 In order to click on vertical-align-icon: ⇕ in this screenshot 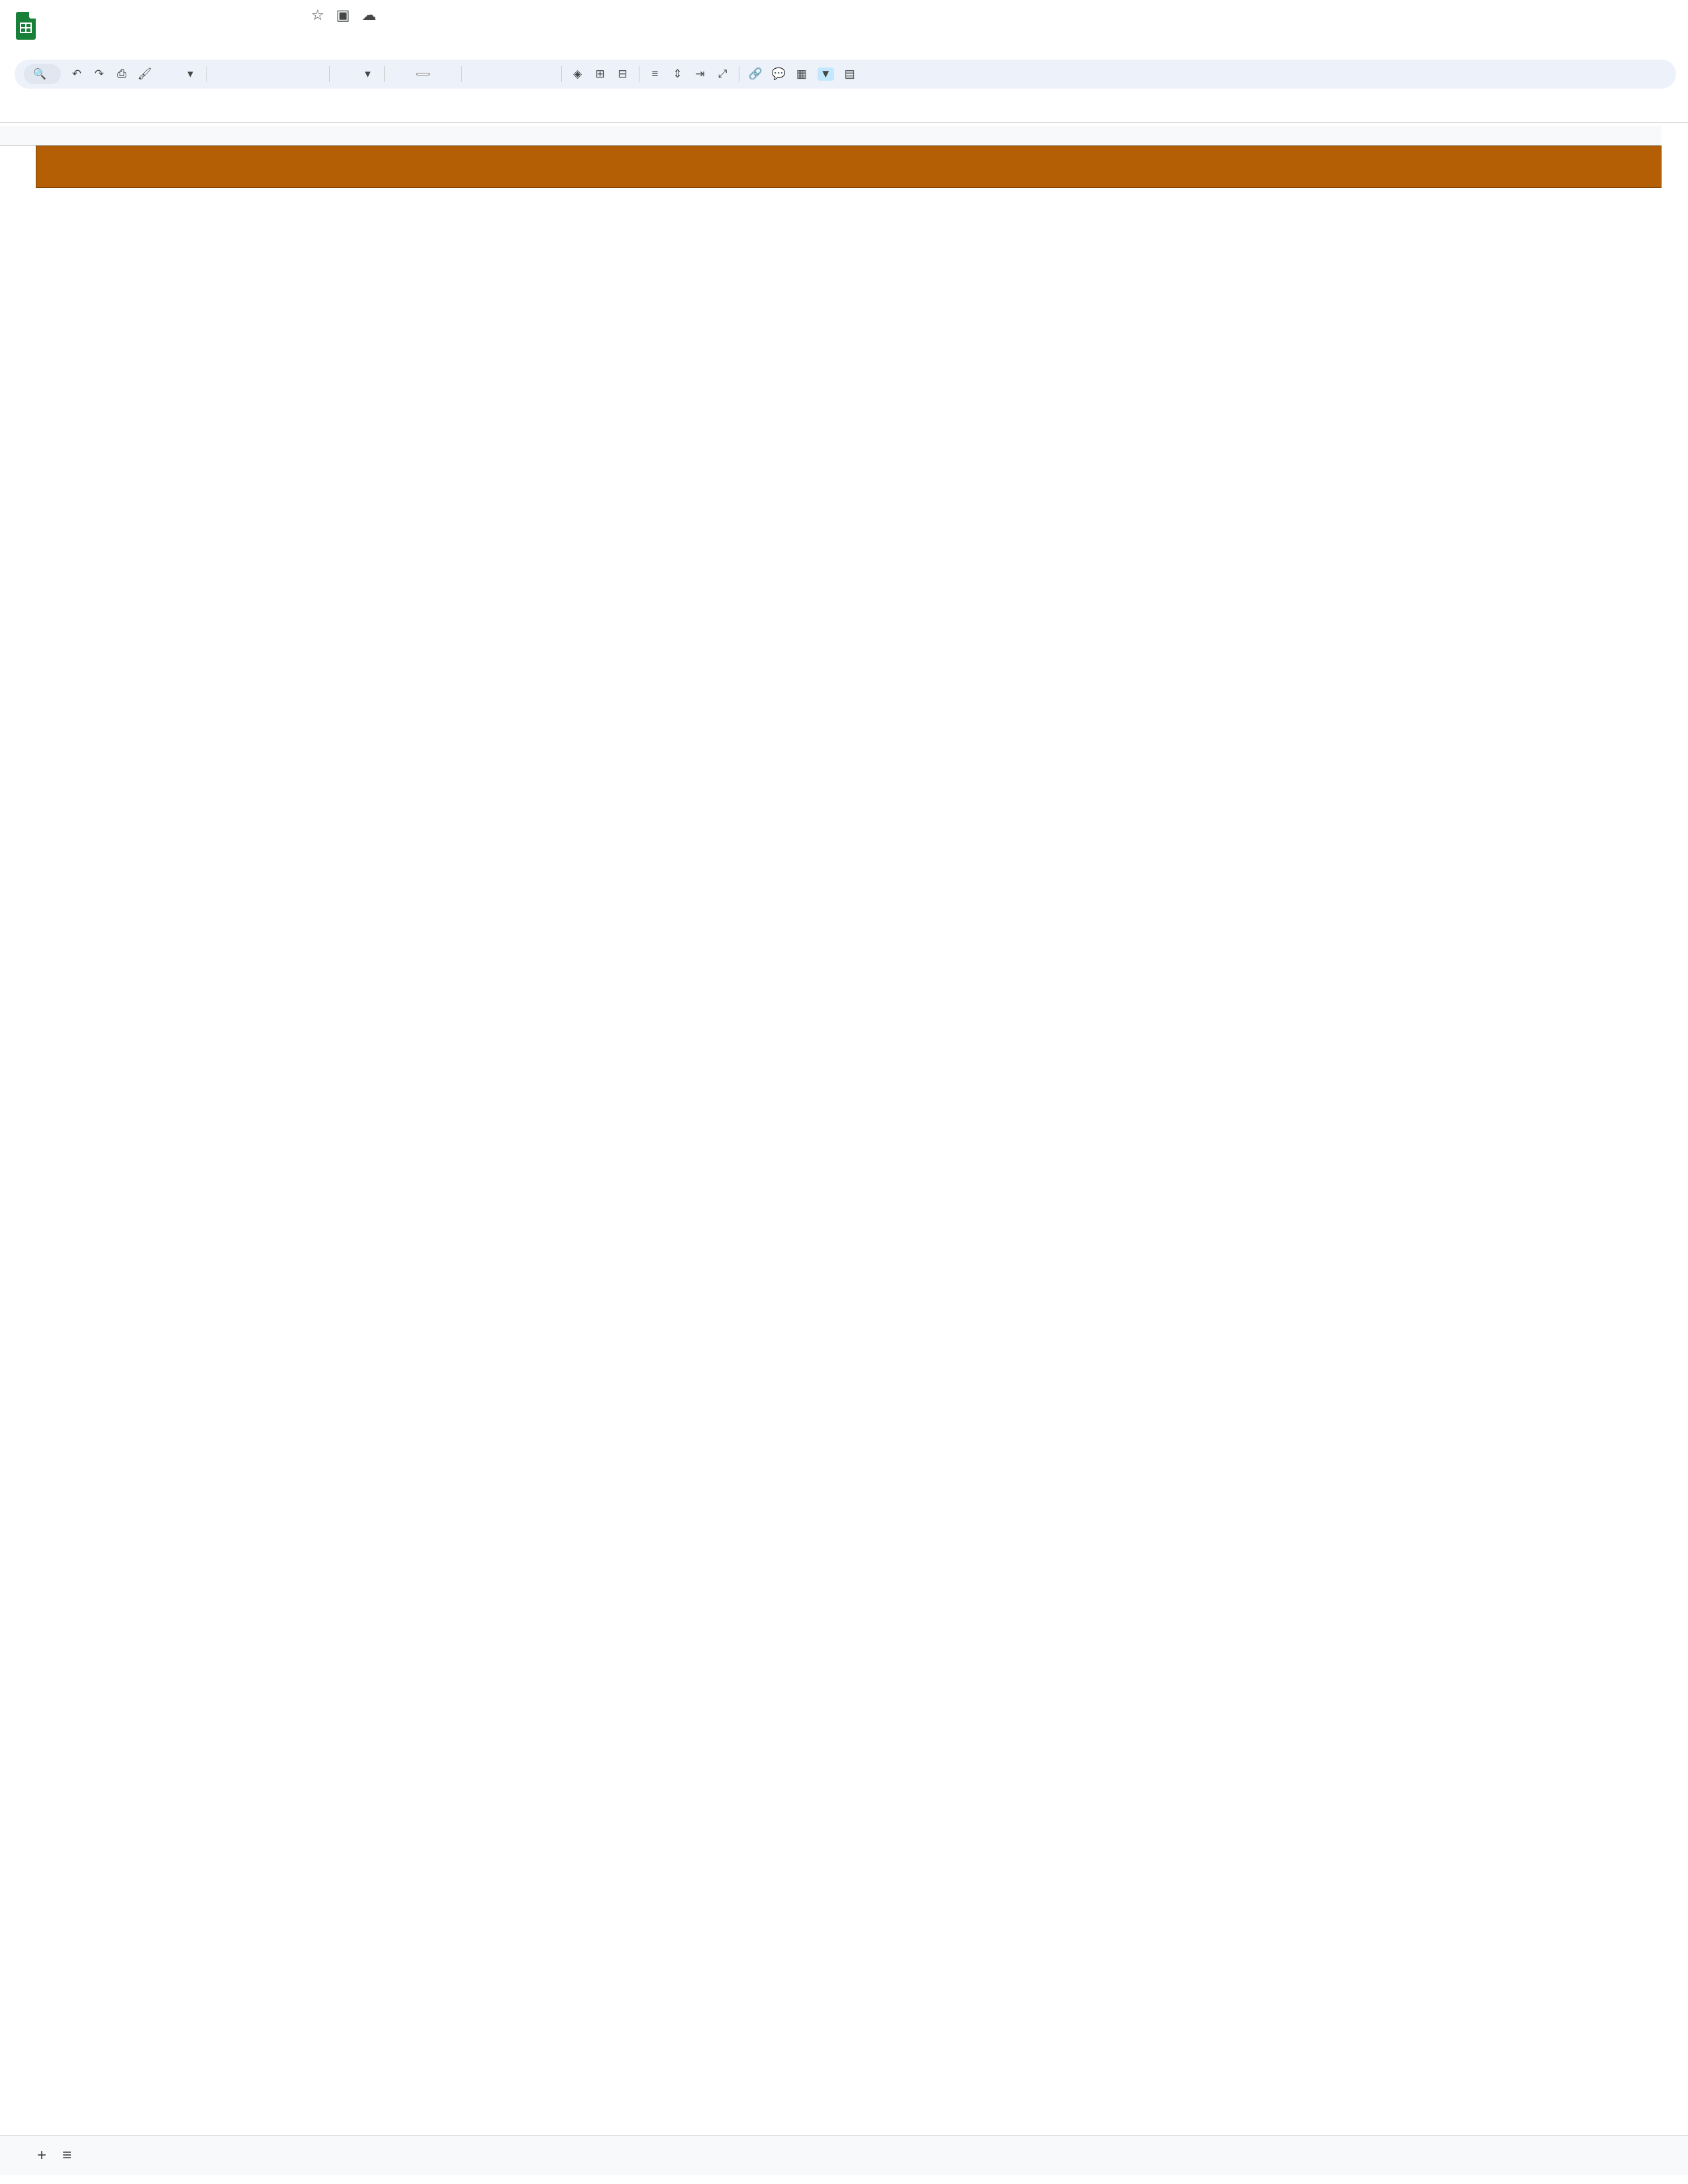, I will do `click(677, 74)`.